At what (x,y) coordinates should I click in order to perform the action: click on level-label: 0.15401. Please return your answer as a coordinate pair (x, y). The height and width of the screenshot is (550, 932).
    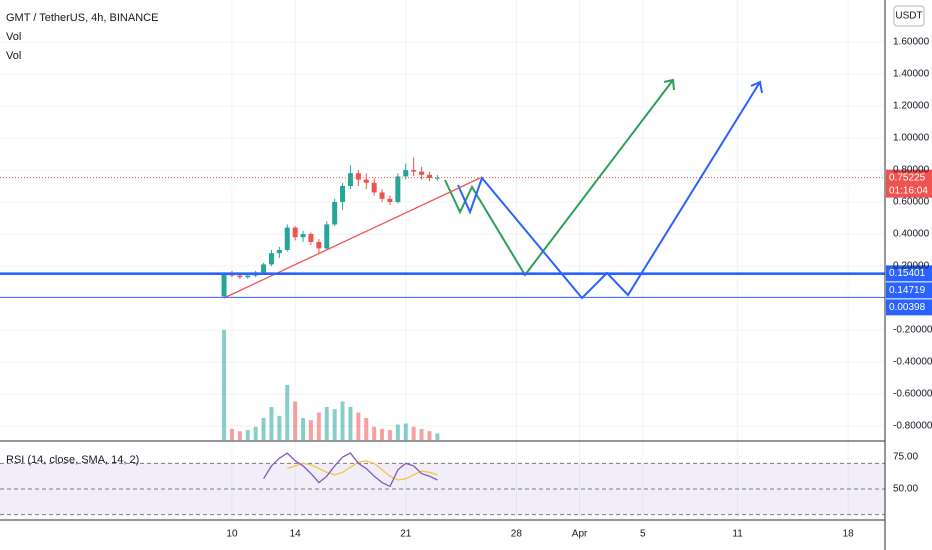
    Looking at the image, I should click on (907, 273).